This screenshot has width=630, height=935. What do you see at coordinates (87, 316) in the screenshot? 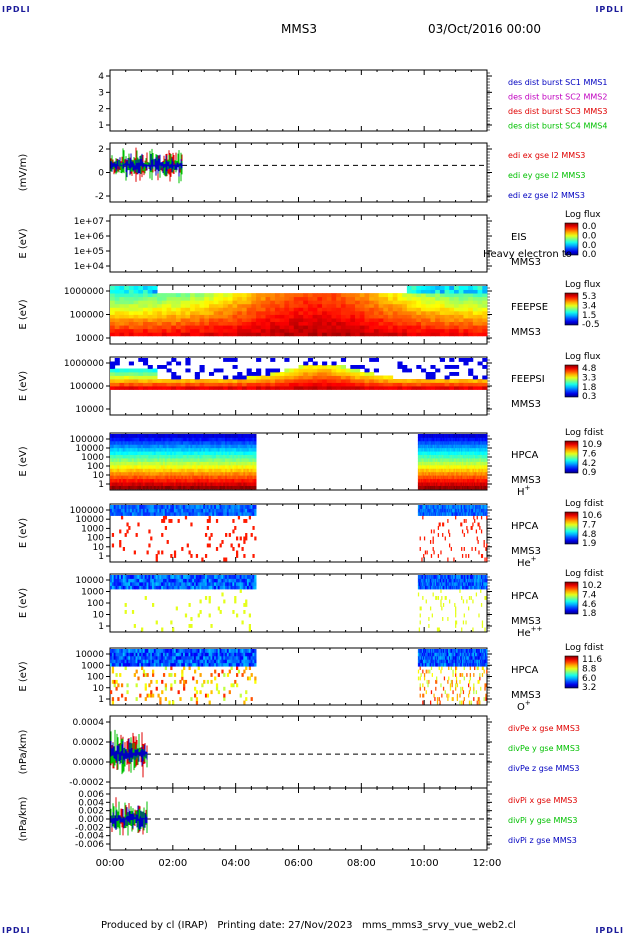
I see `y-tick-label: 100000` at bounding box center [87, 316].